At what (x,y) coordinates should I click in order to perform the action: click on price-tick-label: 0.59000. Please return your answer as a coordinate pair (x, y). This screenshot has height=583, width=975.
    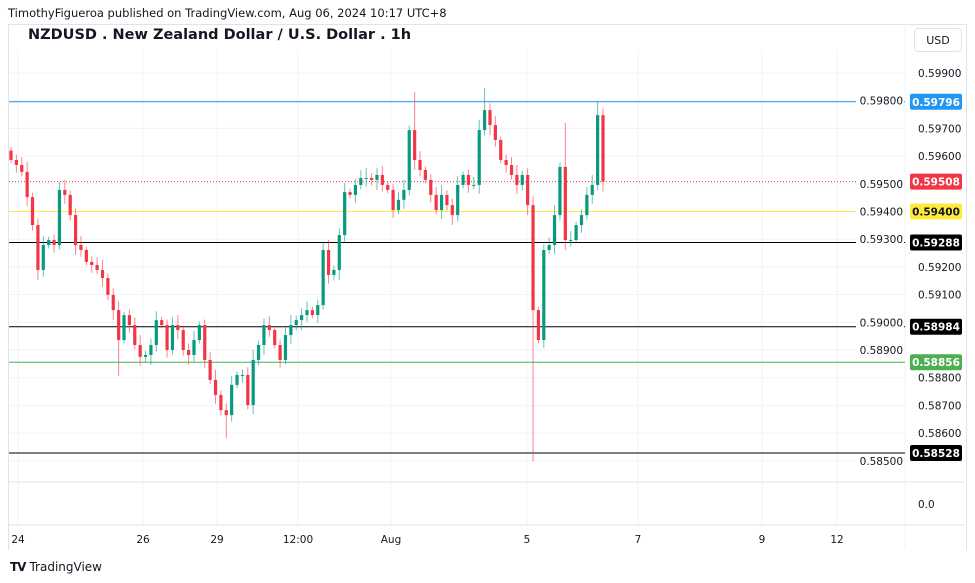
    Looking at the image, I should click on (881, 323).